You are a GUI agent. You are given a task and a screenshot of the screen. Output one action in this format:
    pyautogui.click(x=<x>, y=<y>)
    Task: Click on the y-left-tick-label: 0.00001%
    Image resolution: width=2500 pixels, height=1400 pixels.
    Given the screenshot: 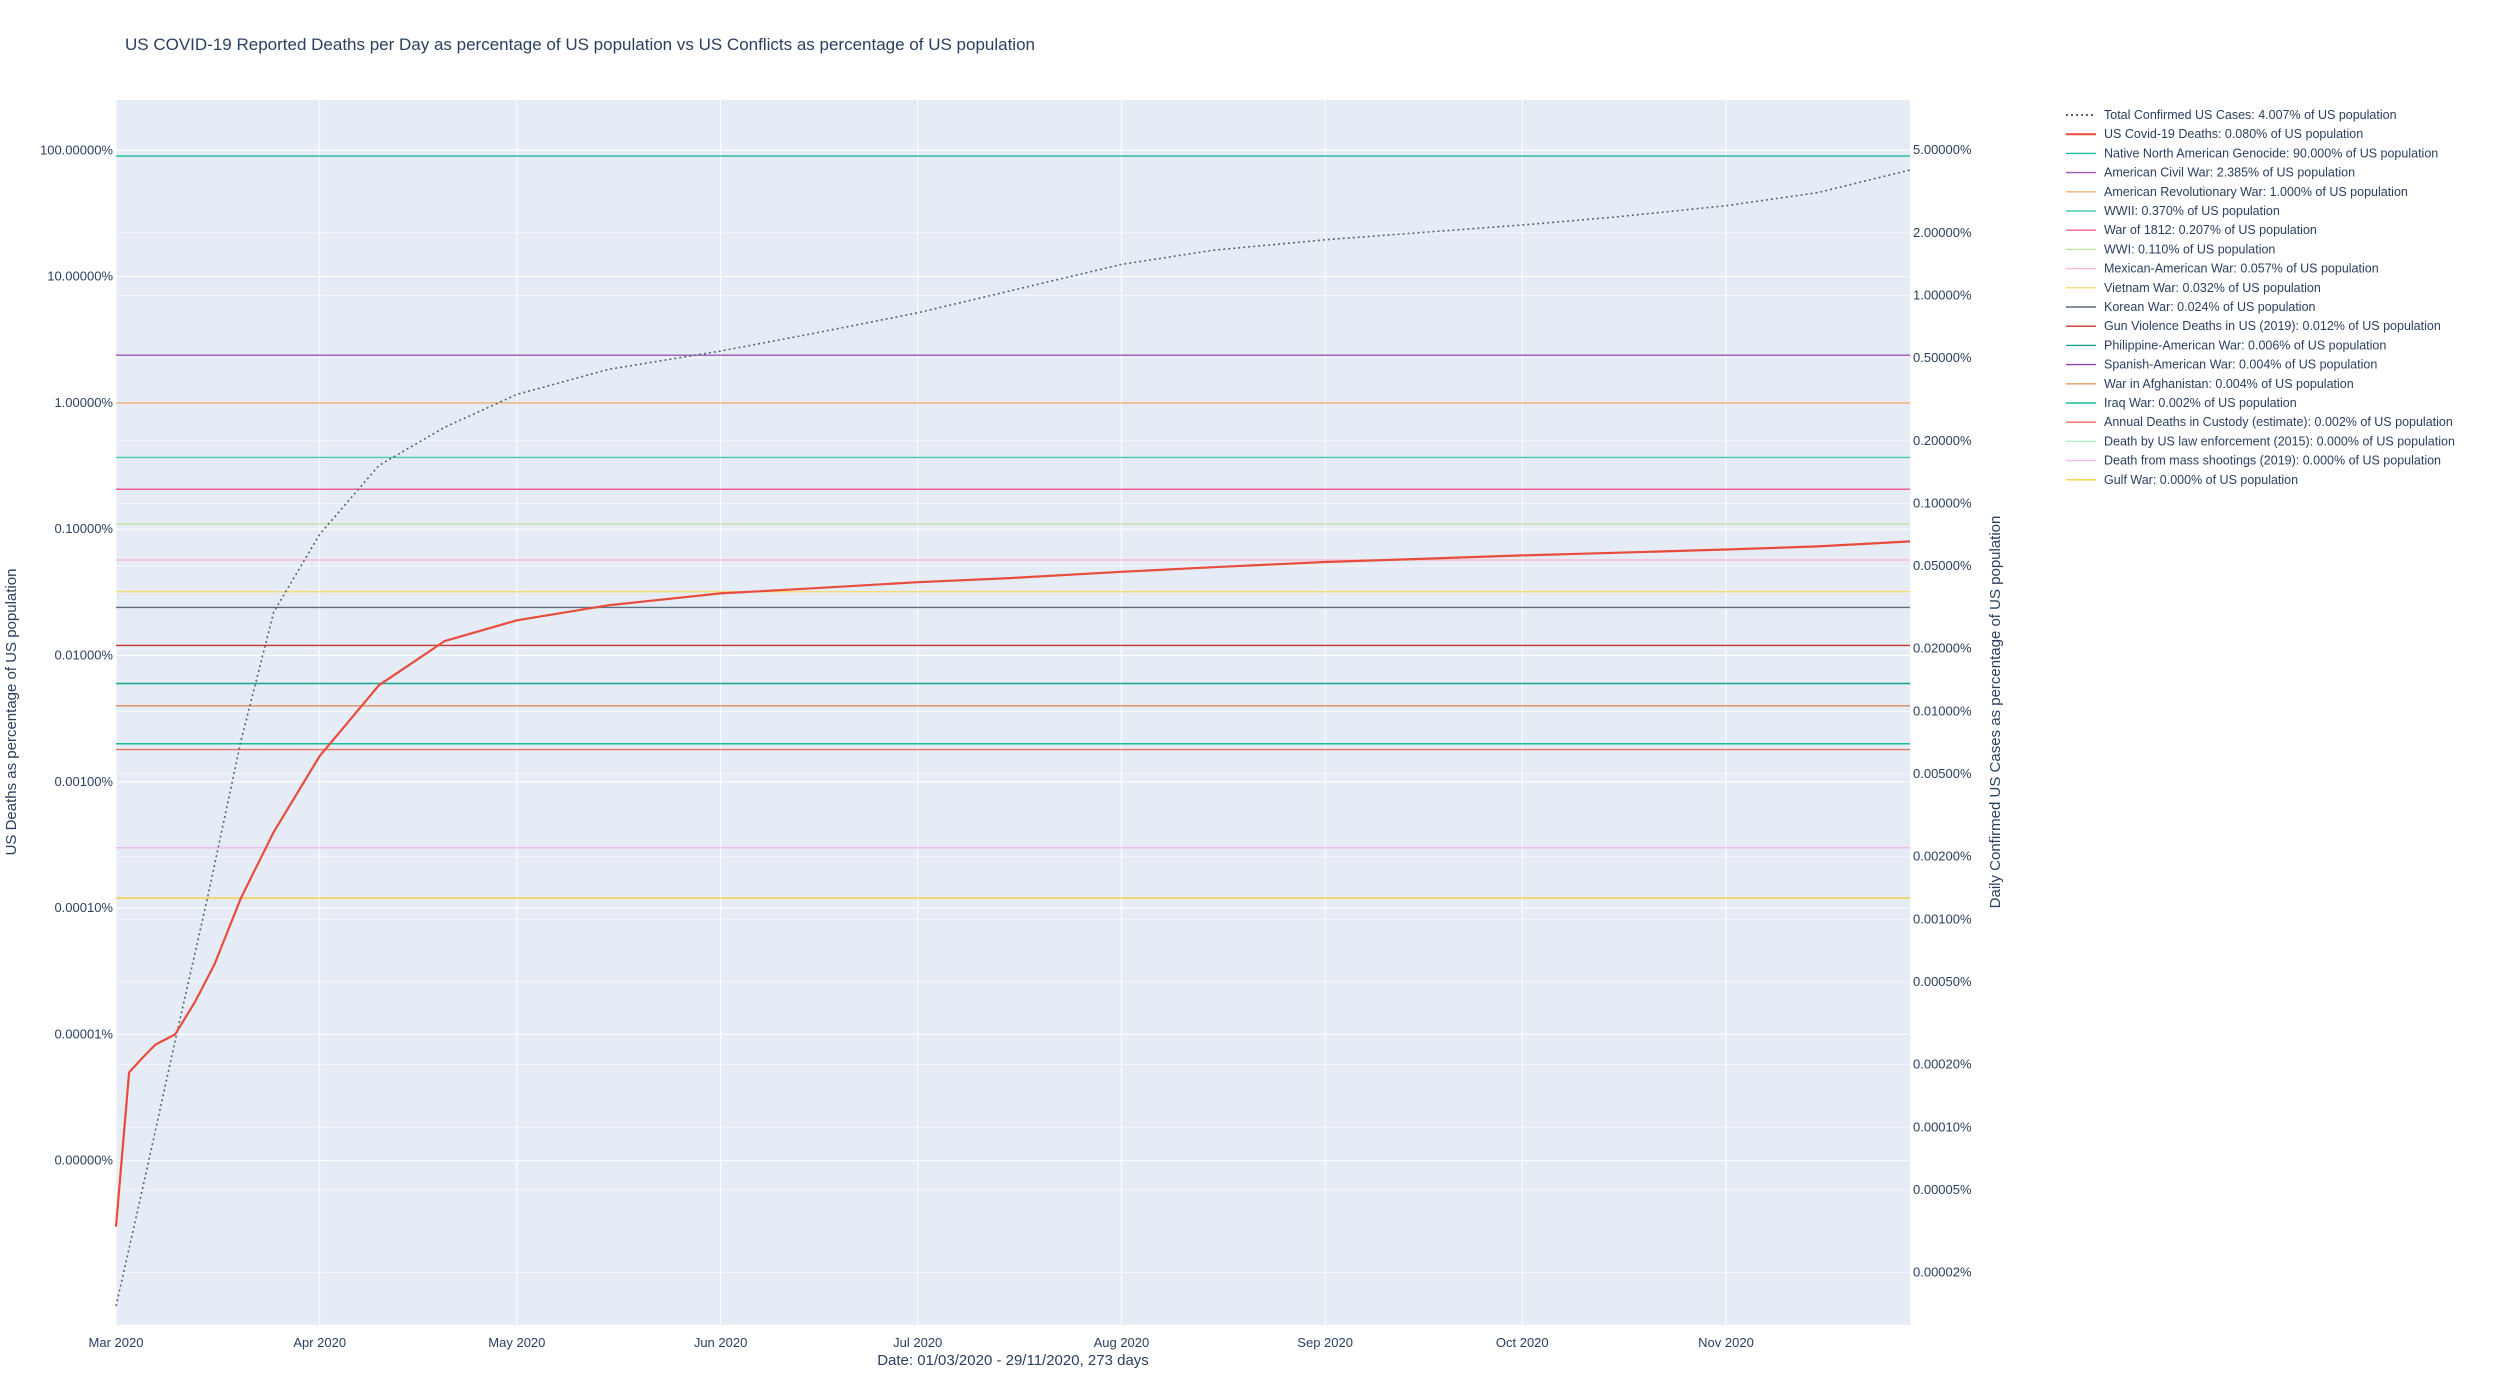 What is the action you would take?
    pyautogui.click(x=83, y=1033)
    